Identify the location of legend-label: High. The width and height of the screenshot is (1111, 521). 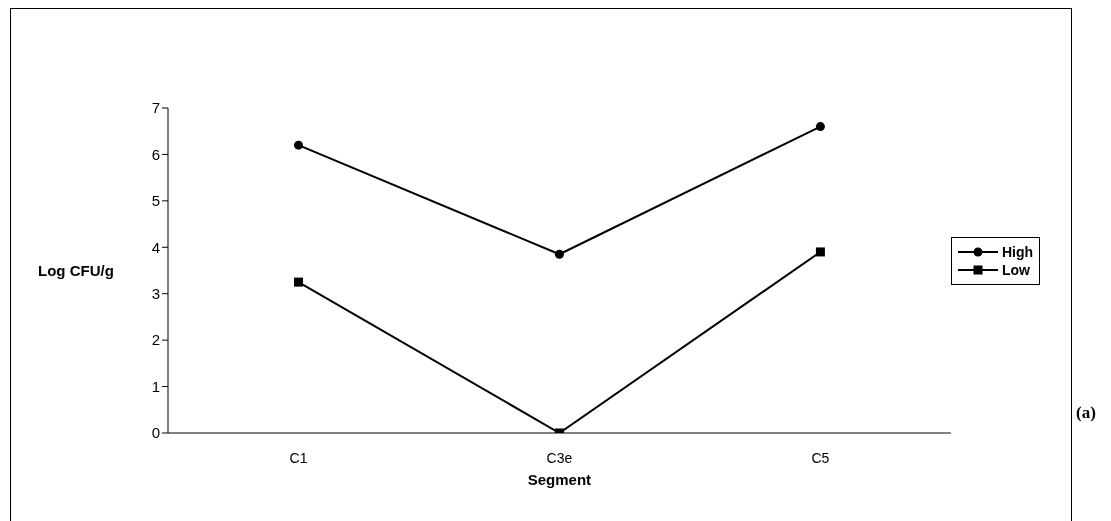
(1017, 251).